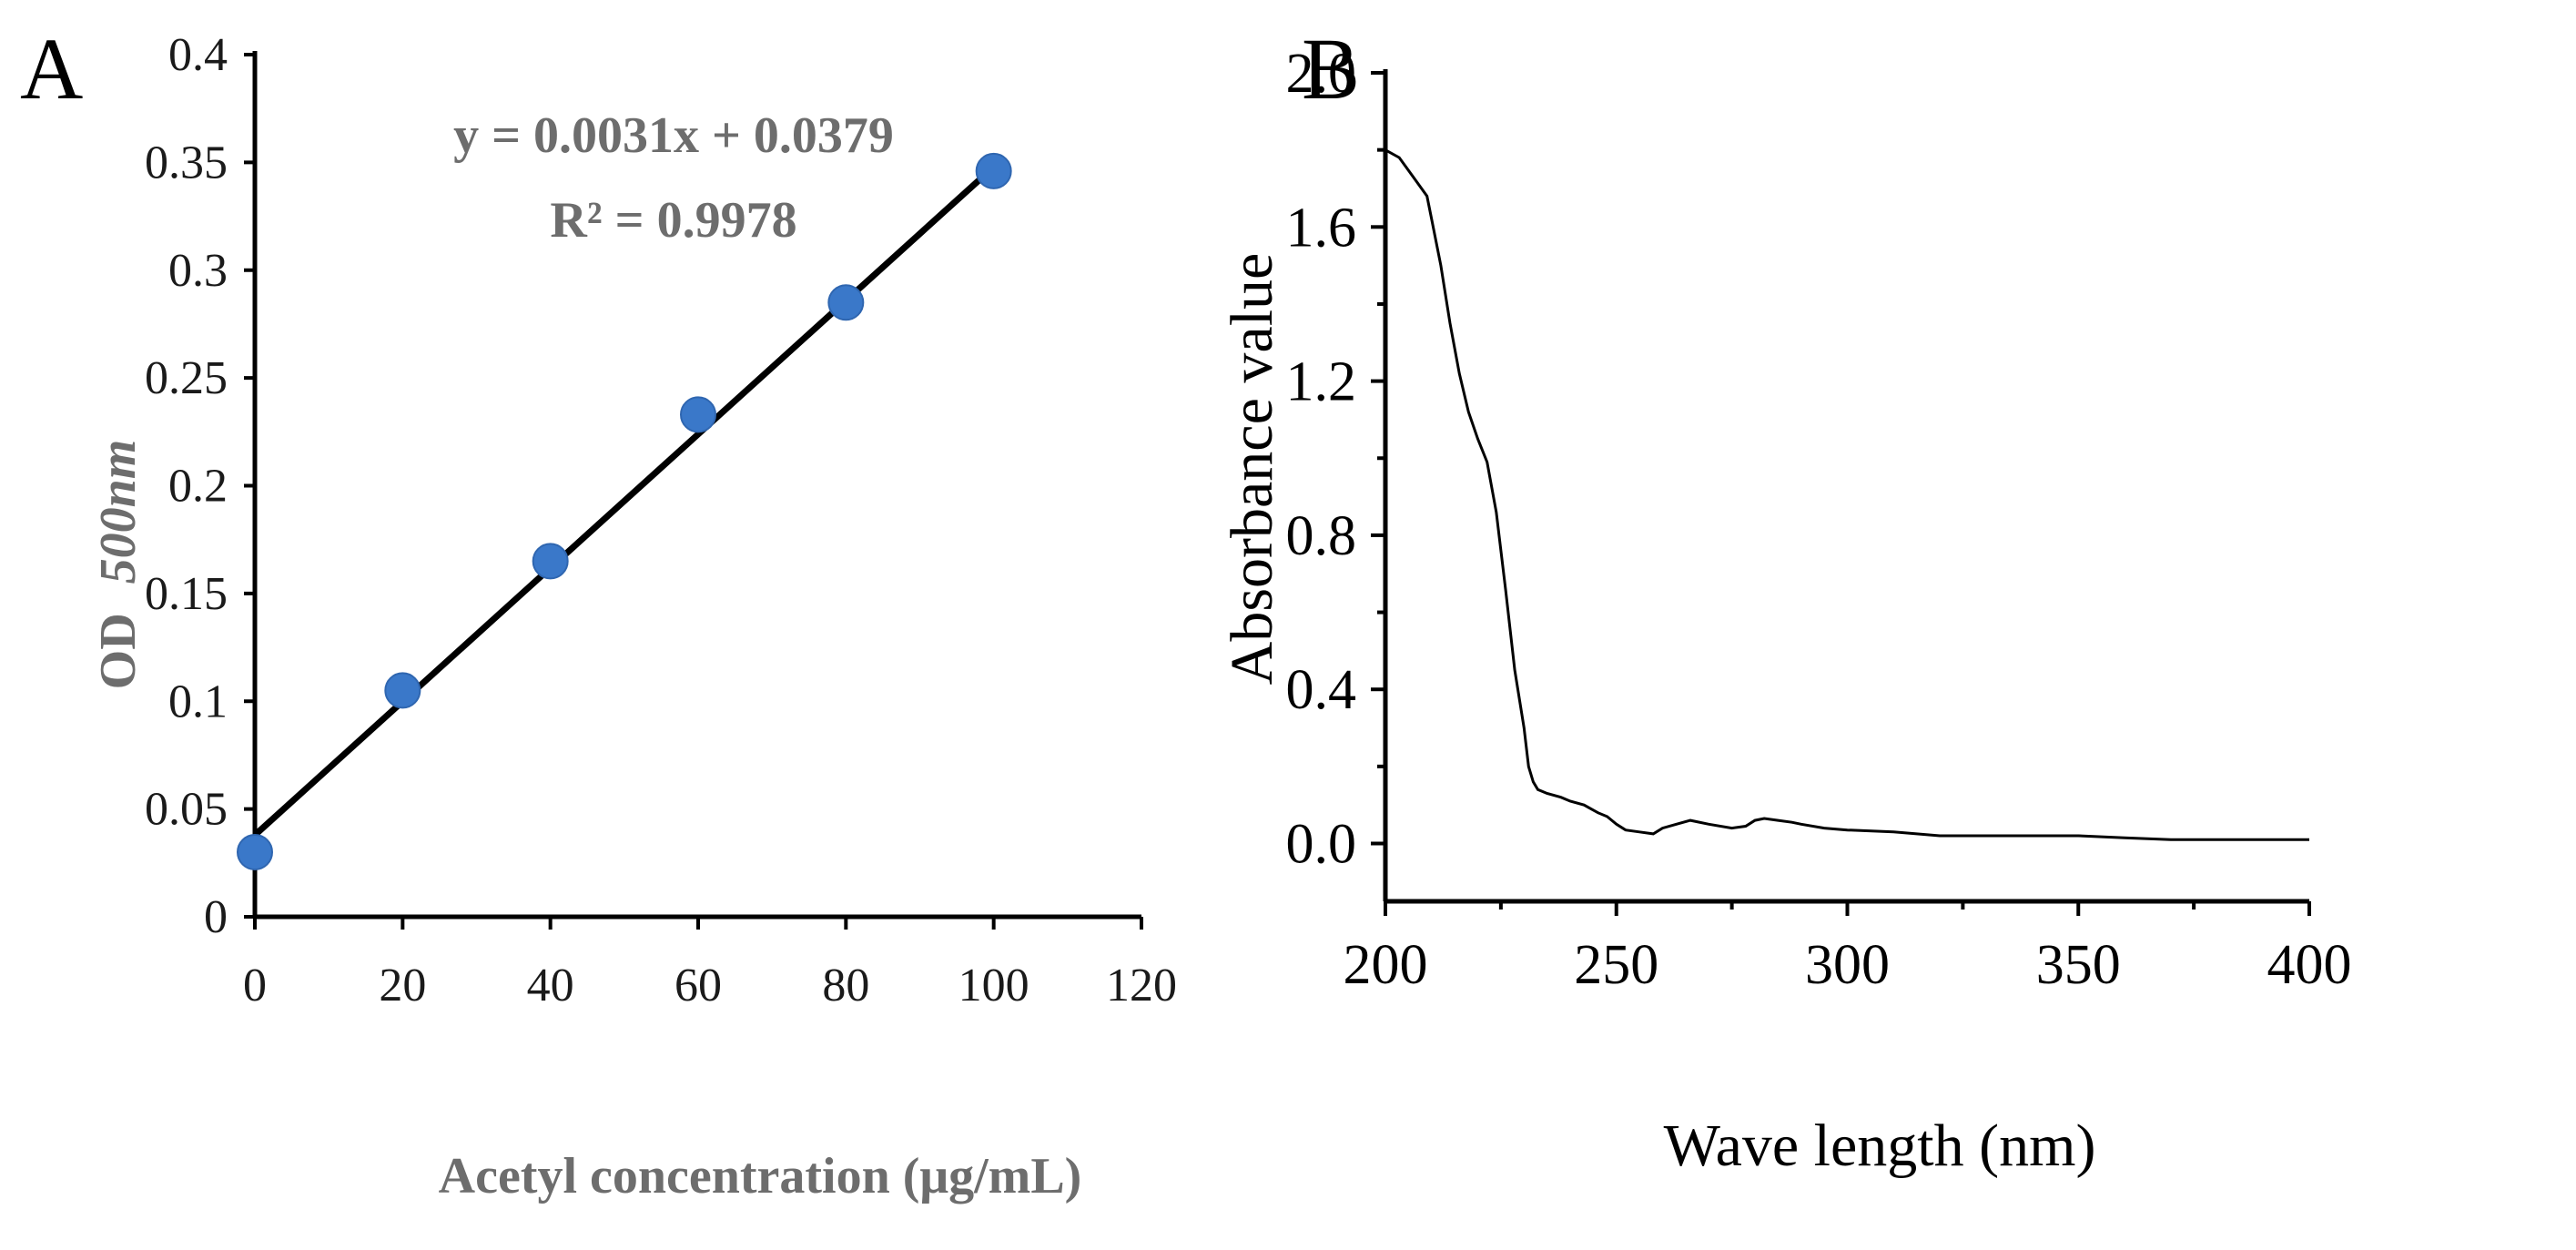 This screenshot has width=2576, height=1250. Describe the element at coordinates (198, 701) in the screenshot. I see `panel-a-y-tick-label: 0.1` at that location.